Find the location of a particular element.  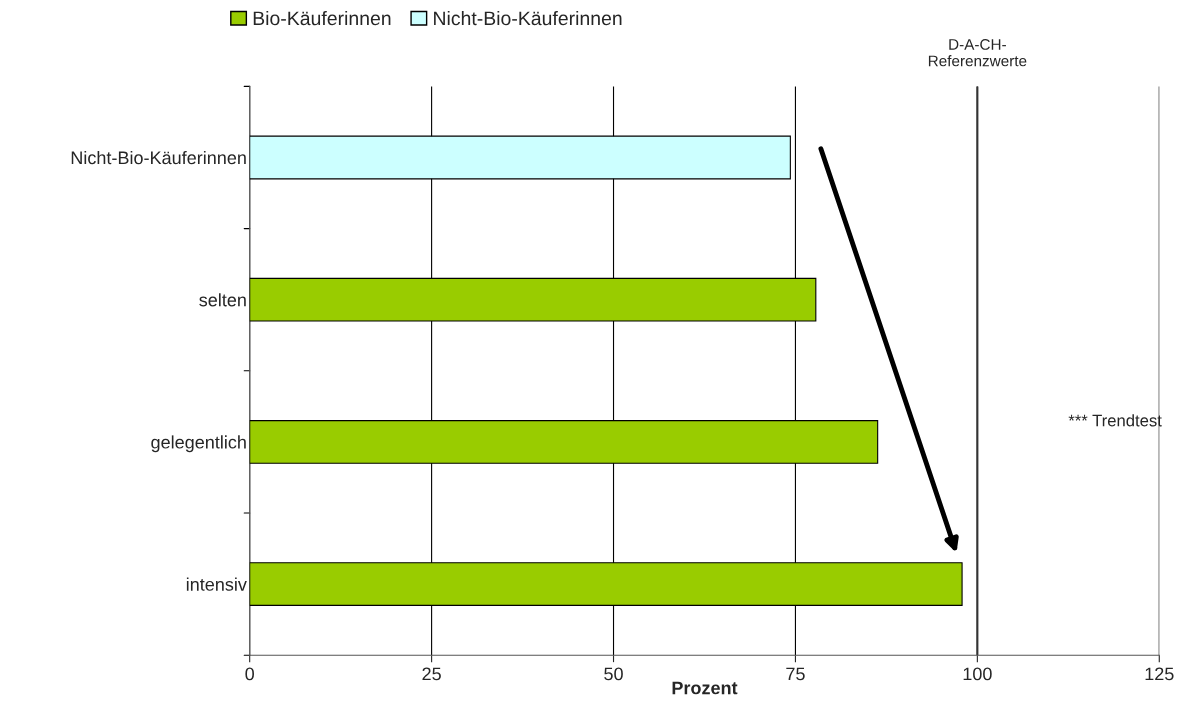

annotation: *** Trendtest is located at coordinates (1115, 420).